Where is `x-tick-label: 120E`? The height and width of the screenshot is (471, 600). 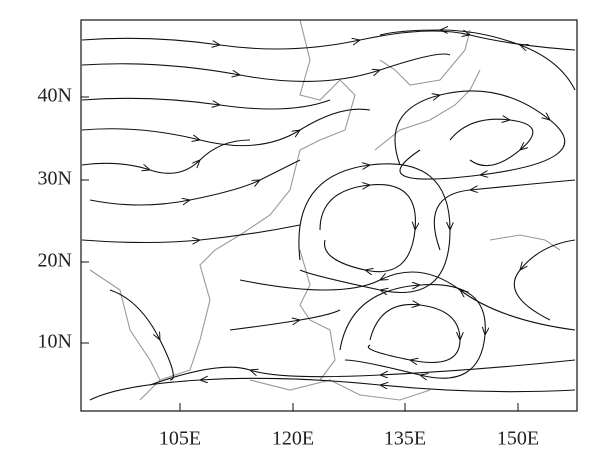 x-tick-label: 120E is located at coordinates (293, 439).